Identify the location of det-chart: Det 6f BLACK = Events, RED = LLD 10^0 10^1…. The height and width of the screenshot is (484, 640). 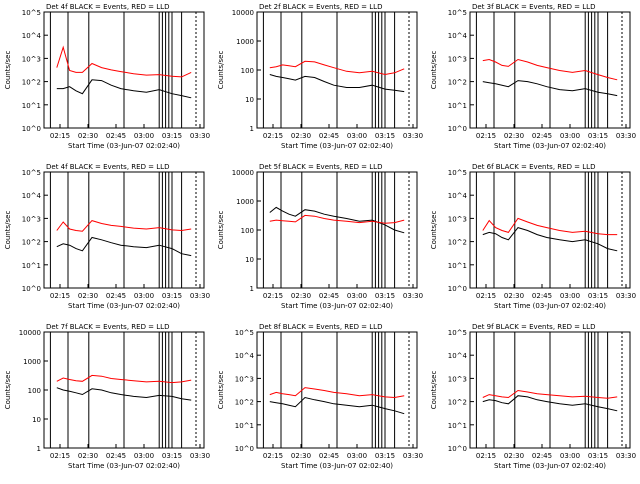
(533, 236).